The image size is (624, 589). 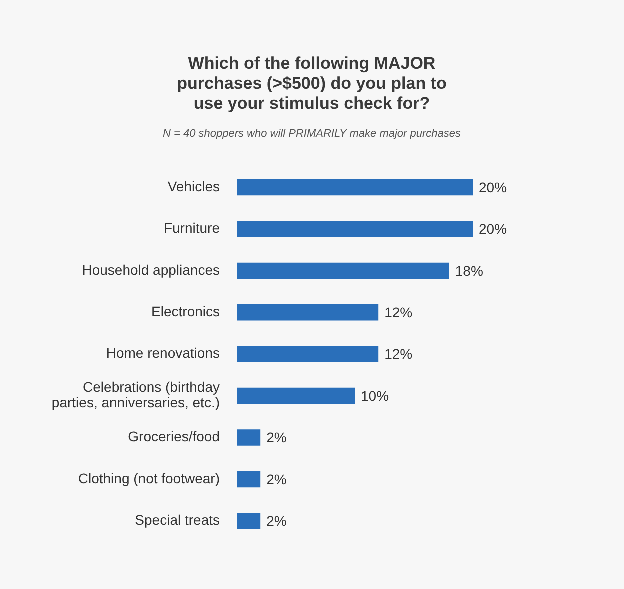 I want to click on y-tick-label: Furniture, so click(x=192, y=228).